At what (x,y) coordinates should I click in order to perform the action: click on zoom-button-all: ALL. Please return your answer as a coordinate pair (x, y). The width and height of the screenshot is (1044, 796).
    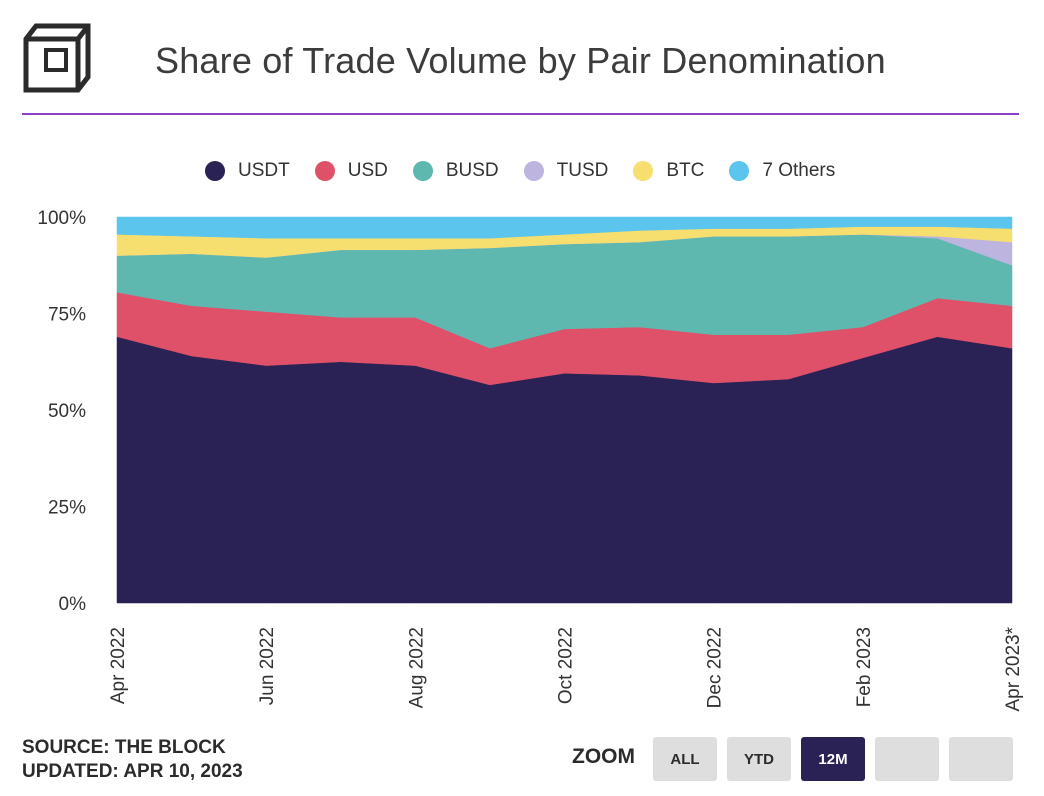
    Looking at the image, I should click on (685, 759).